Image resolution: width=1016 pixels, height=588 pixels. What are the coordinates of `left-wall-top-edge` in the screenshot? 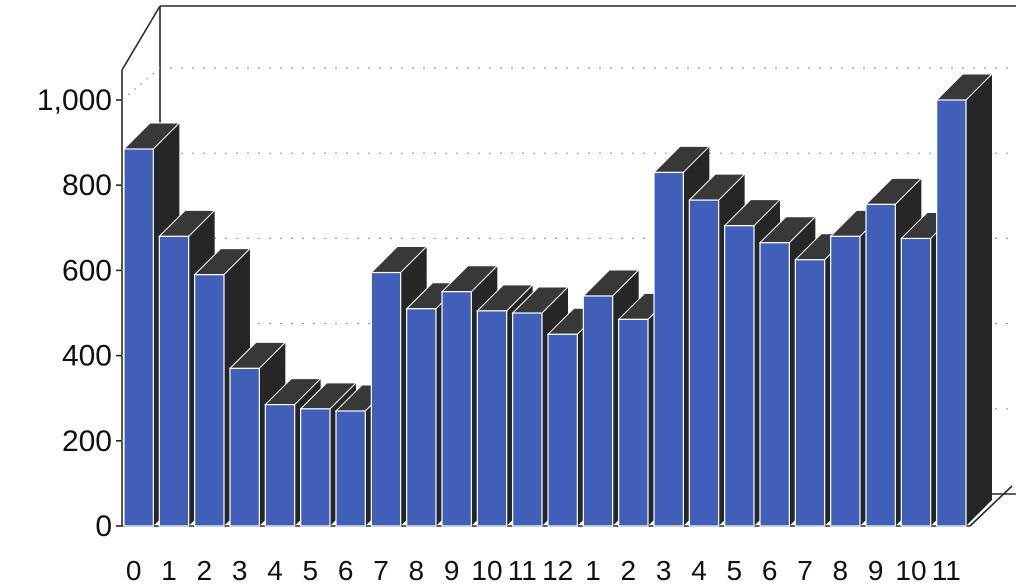 It's located at (141, 38).